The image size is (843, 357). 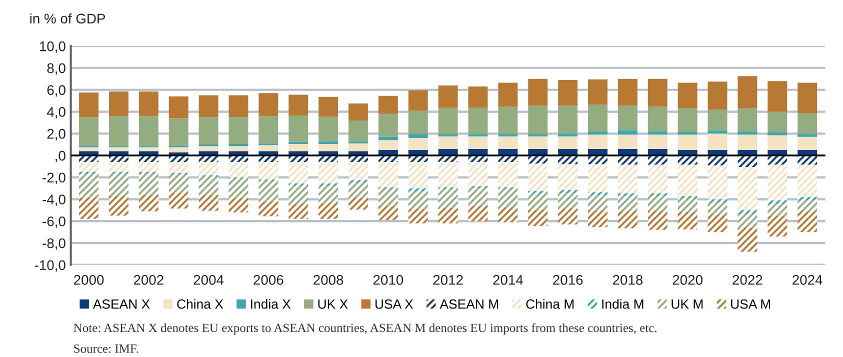 What do you see at coordinates (54, 244) in the screenshot?
I see `y-tick-label: -8,0` at bounding box center [54, 244].